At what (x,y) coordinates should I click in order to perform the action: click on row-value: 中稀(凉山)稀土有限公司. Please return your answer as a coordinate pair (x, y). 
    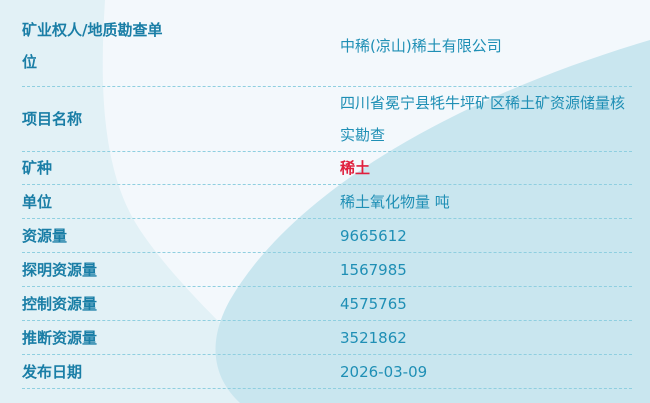
    Looking at the image, I should click on (421, 46).